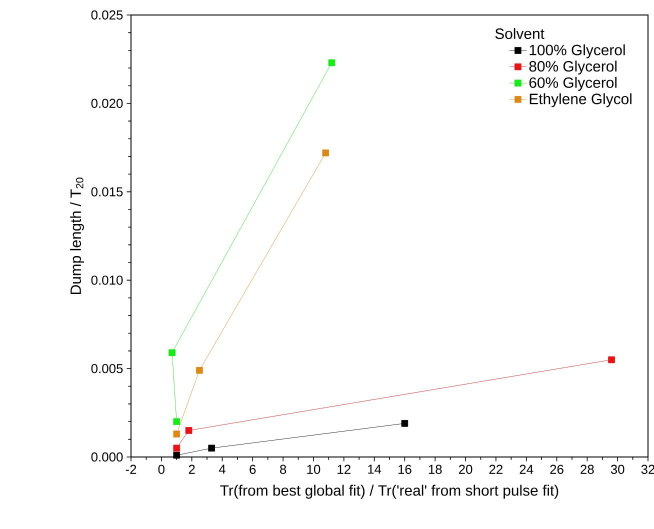 Image resolution: width=654 pixels, height=529 pixels. Describe the element at coordinates (519, 33) in the screenshot. I see `legend-title: Solvent` at that location.